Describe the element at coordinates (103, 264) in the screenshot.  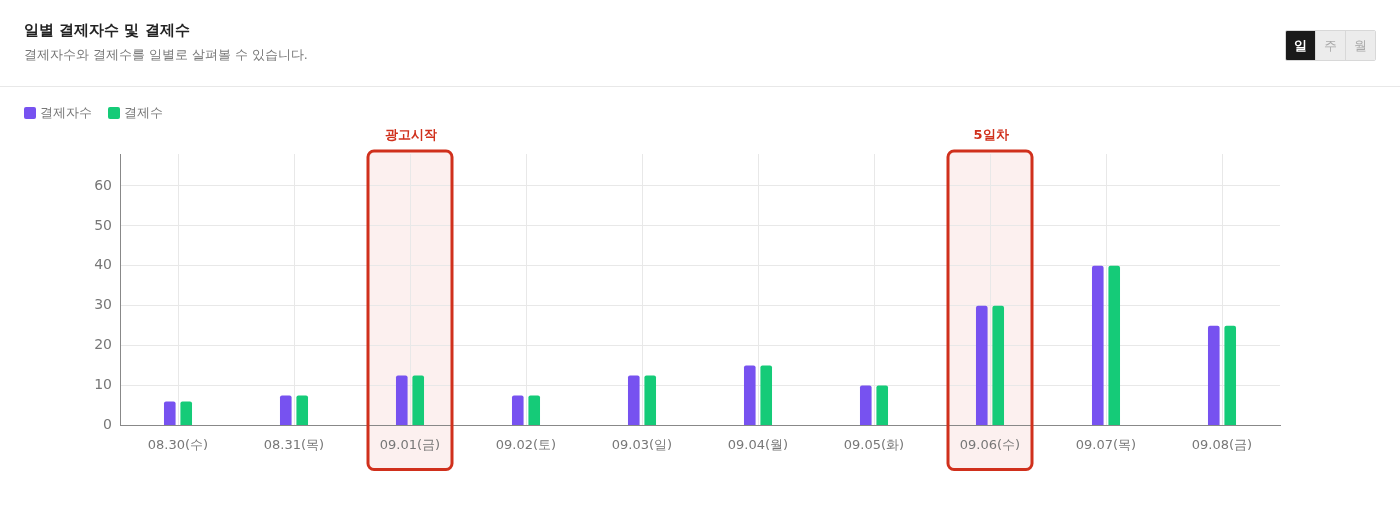
I see `y-tick-label: 40` at that location.